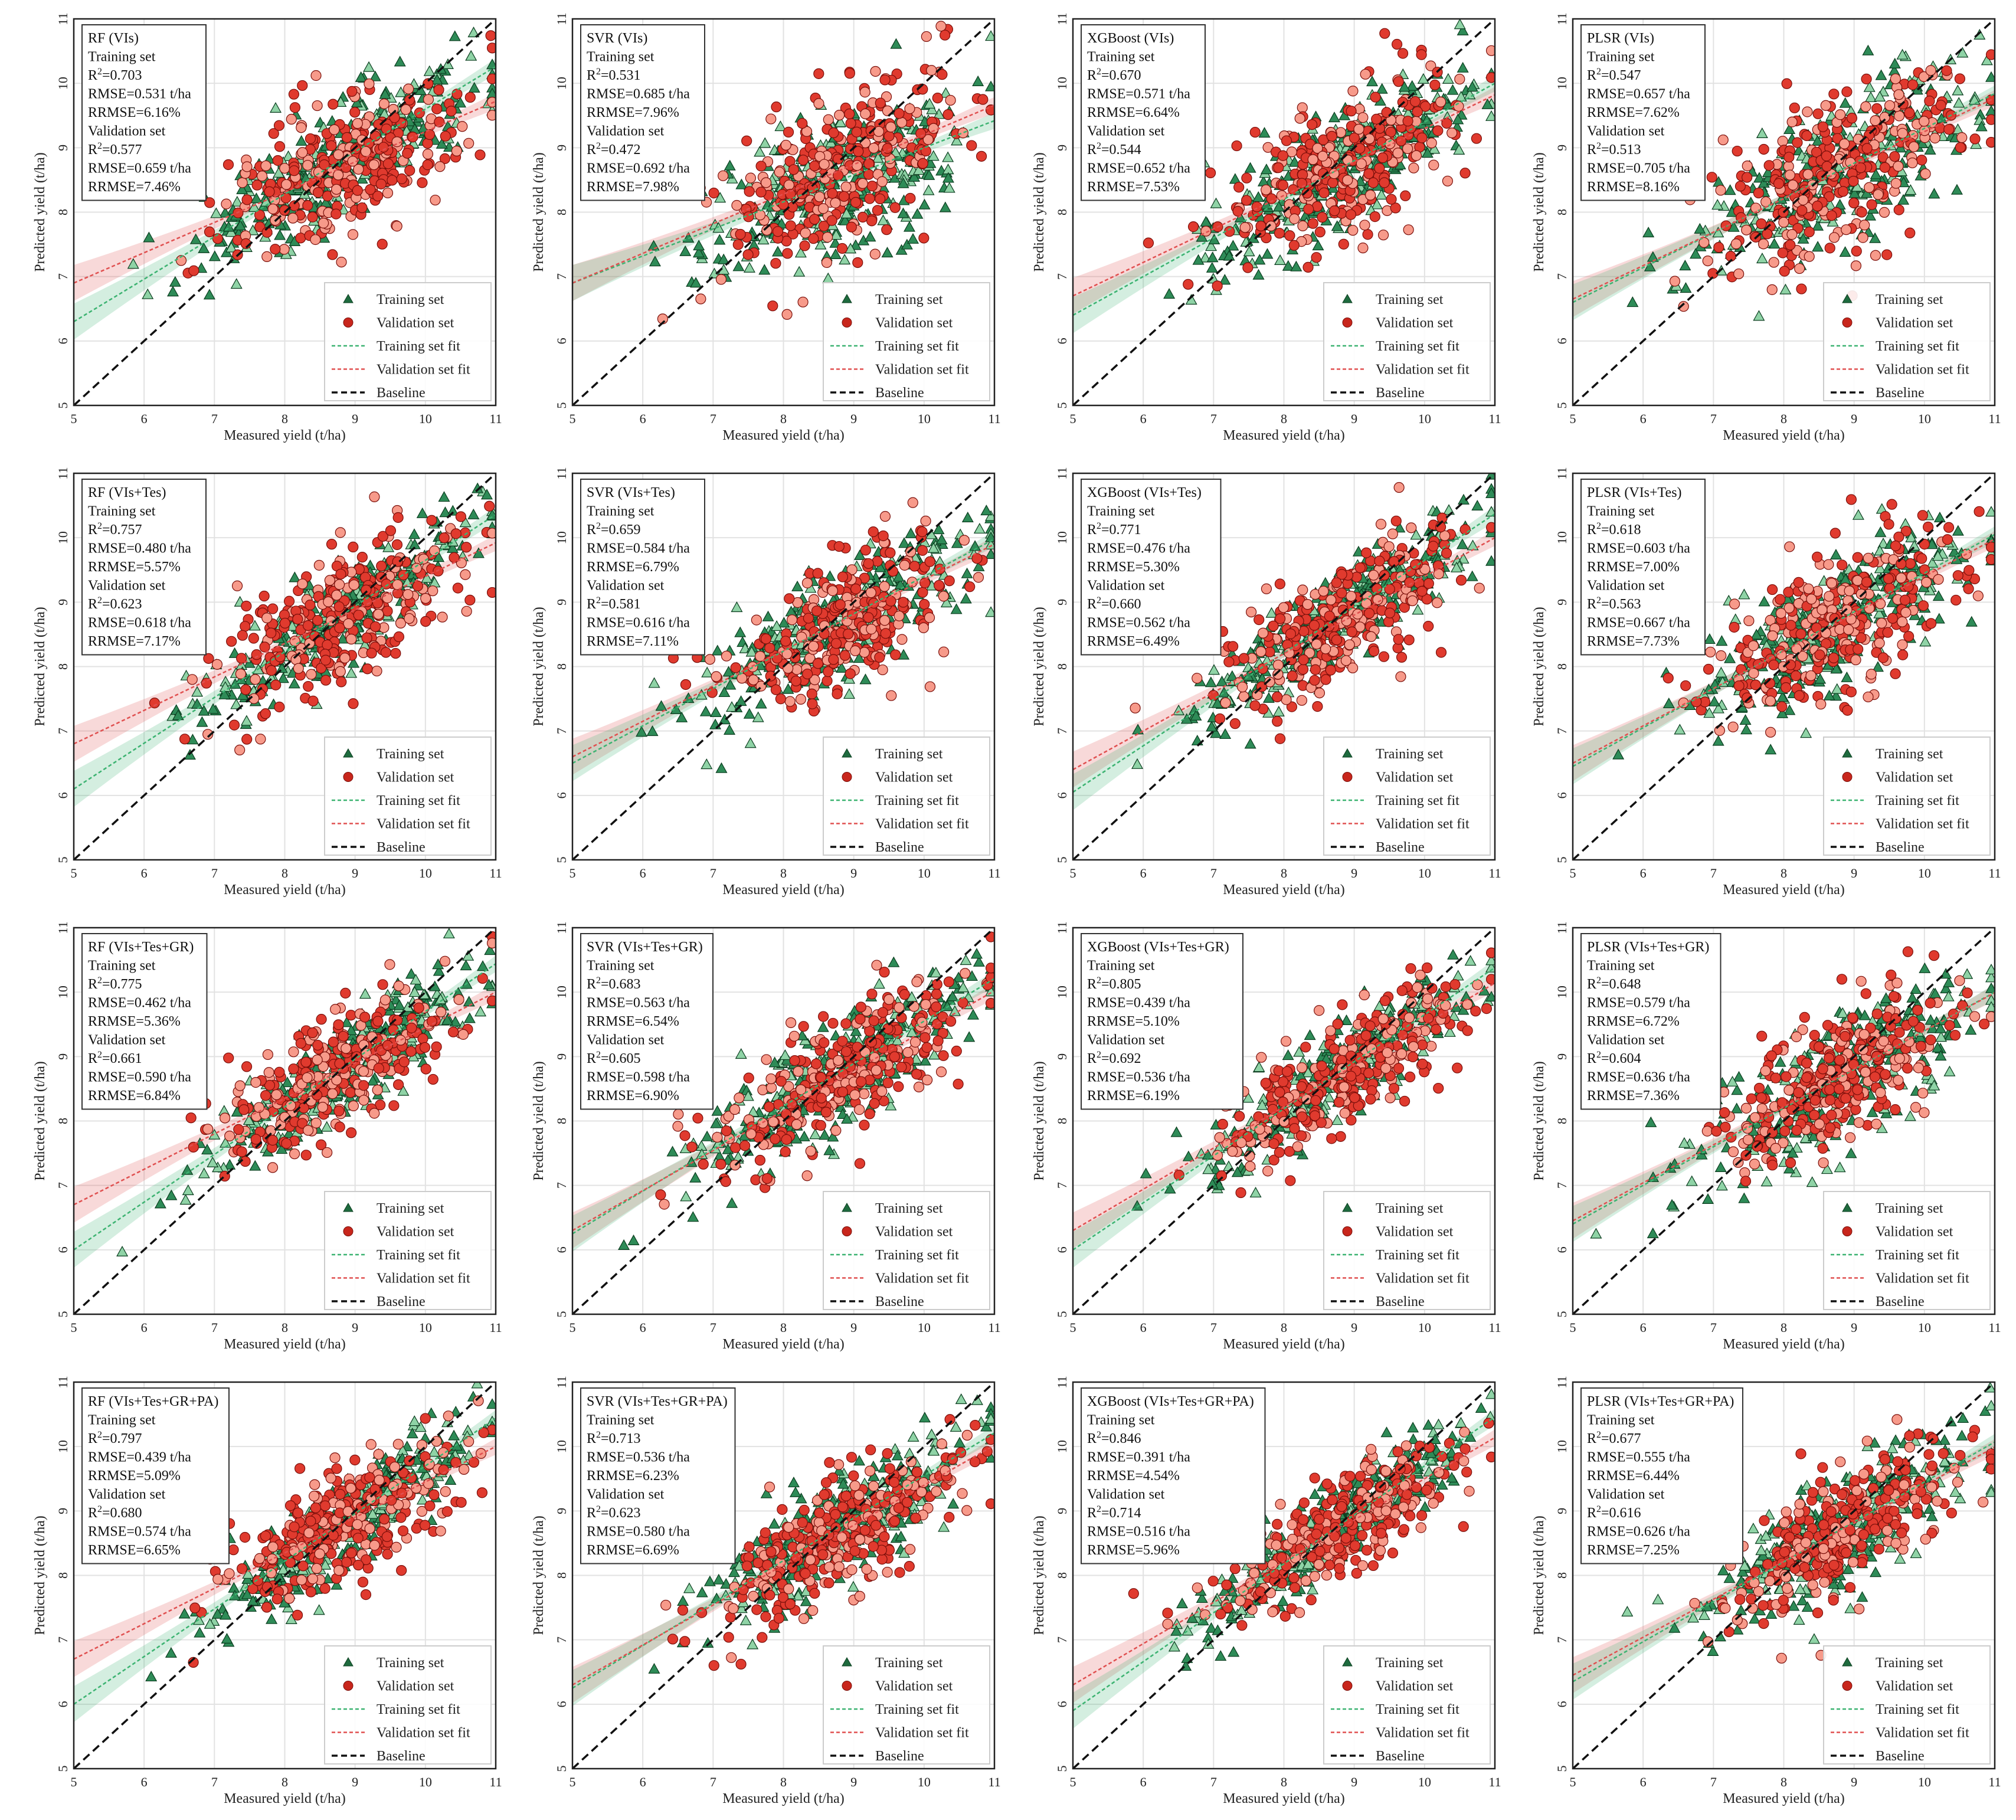 The height and width of the screenshot is (1820, 2016). I want to click on x-tick-label: 11, so click(495, 418).